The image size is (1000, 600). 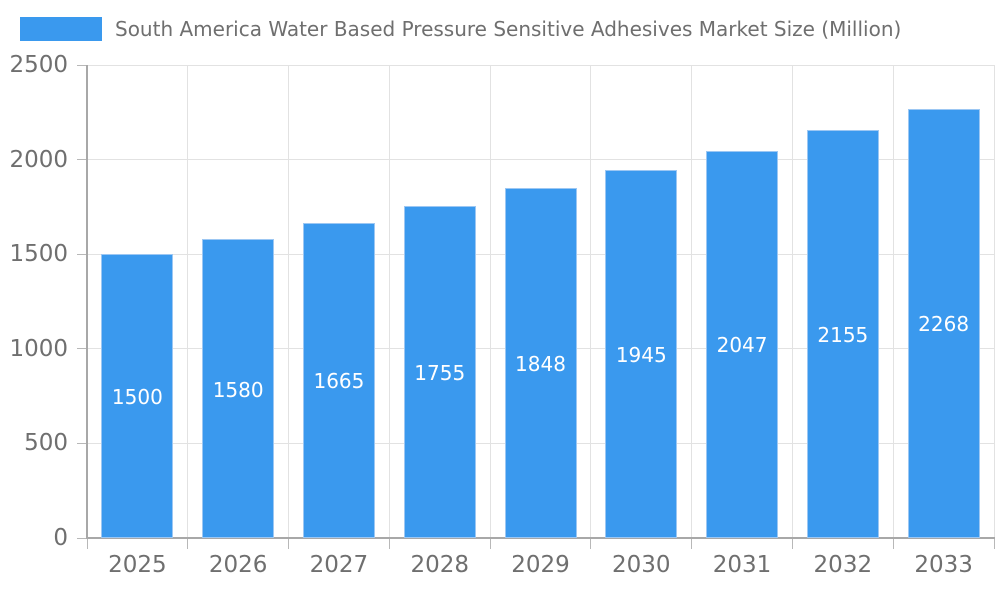 I want to click on bar-2032: 2155, so click(x=842, y=334).